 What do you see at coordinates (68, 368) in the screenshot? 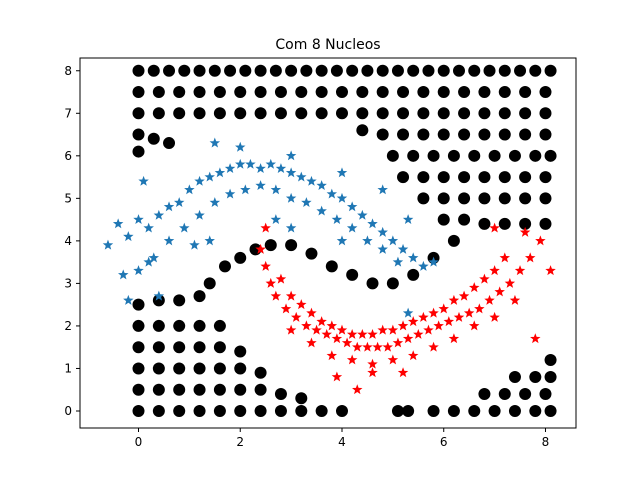
I see `y-tick-label: 1` at bounding box center [68, 368].